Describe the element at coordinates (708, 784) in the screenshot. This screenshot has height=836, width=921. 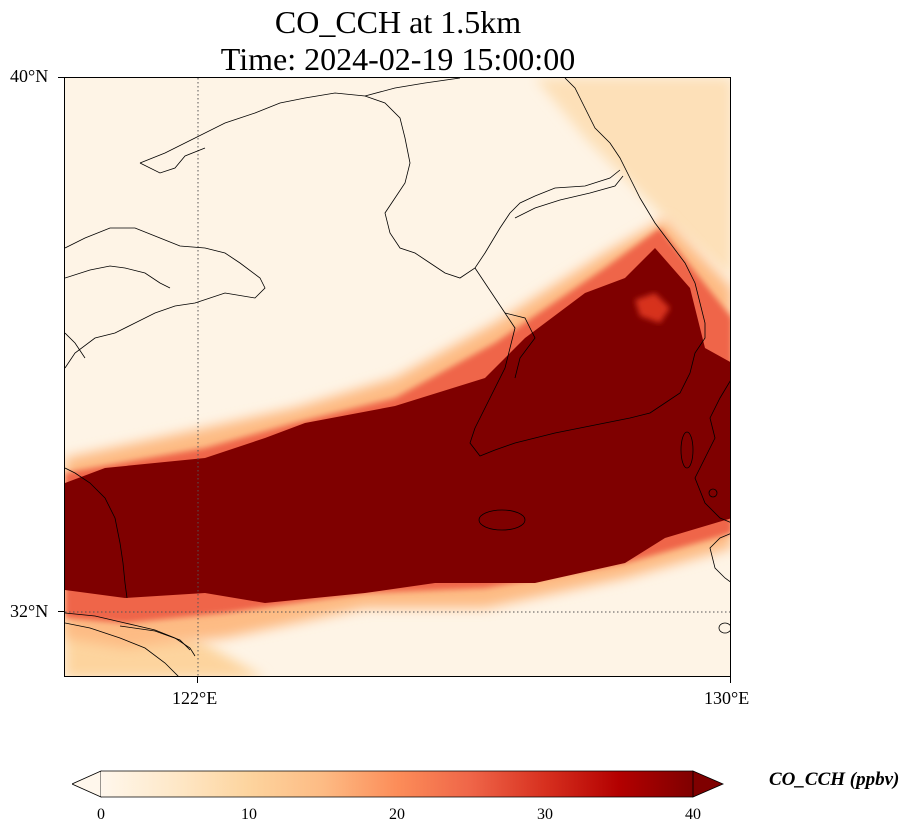
I see `colorbar-extend-max` at that location.